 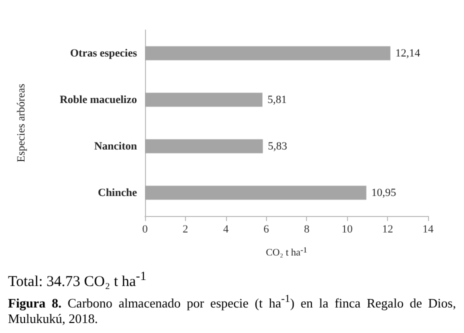 What do you see at coordinates (307, 230) in the screenshot?
I see `x-tick-label: 8` at bounding box center [307, 230].